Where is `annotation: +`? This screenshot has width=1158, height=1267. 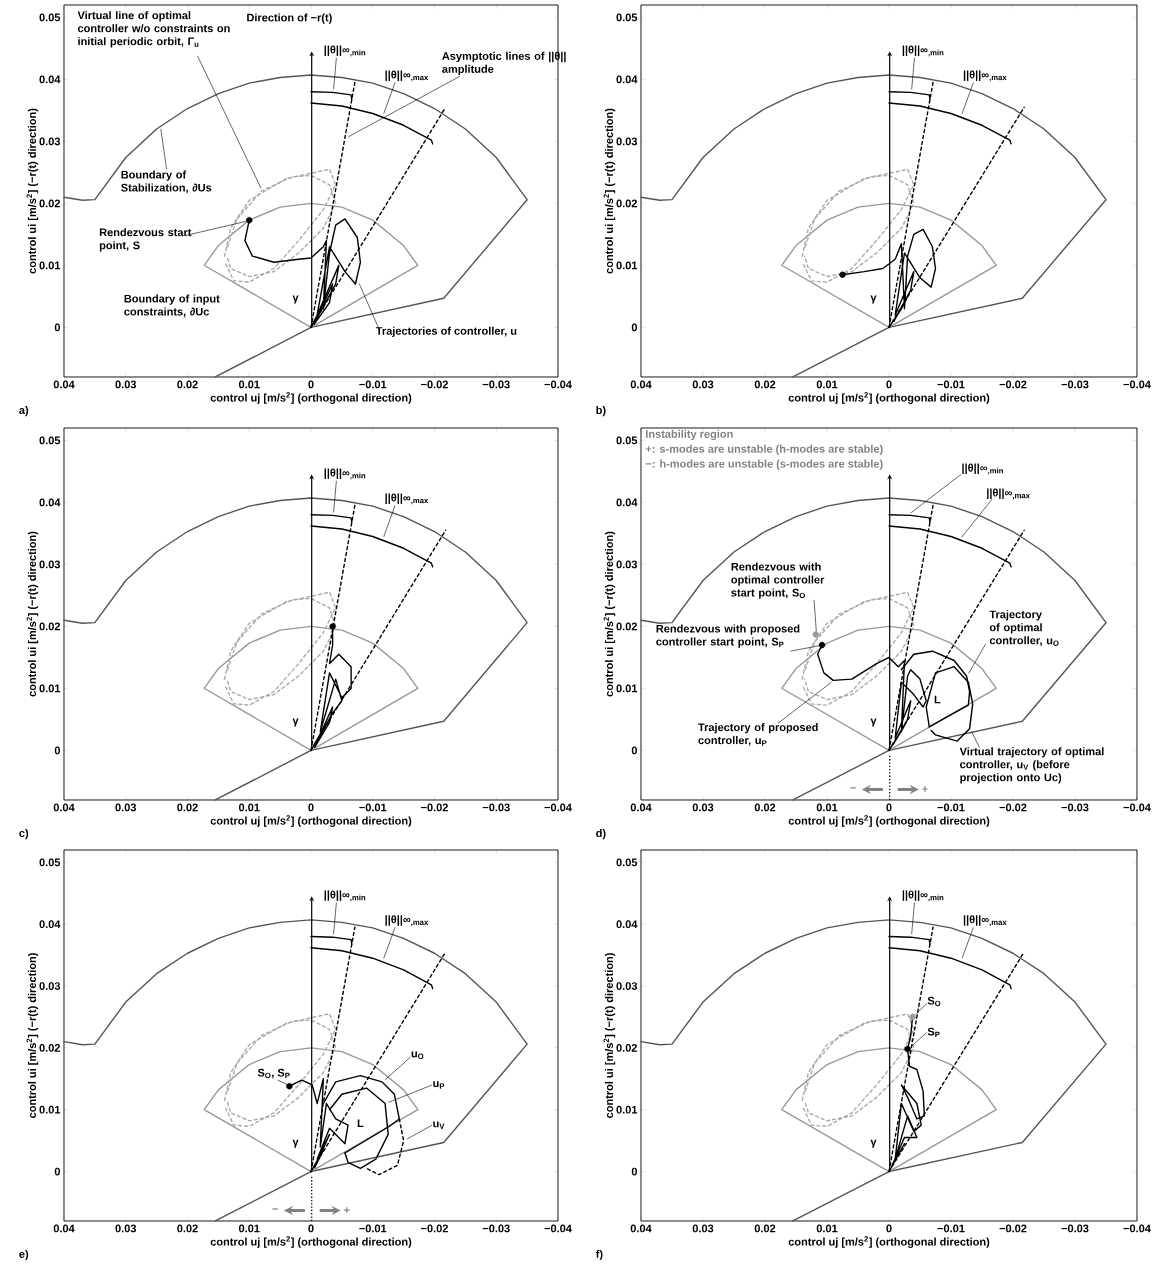
annotation: + is located at coordinates (925, 789).